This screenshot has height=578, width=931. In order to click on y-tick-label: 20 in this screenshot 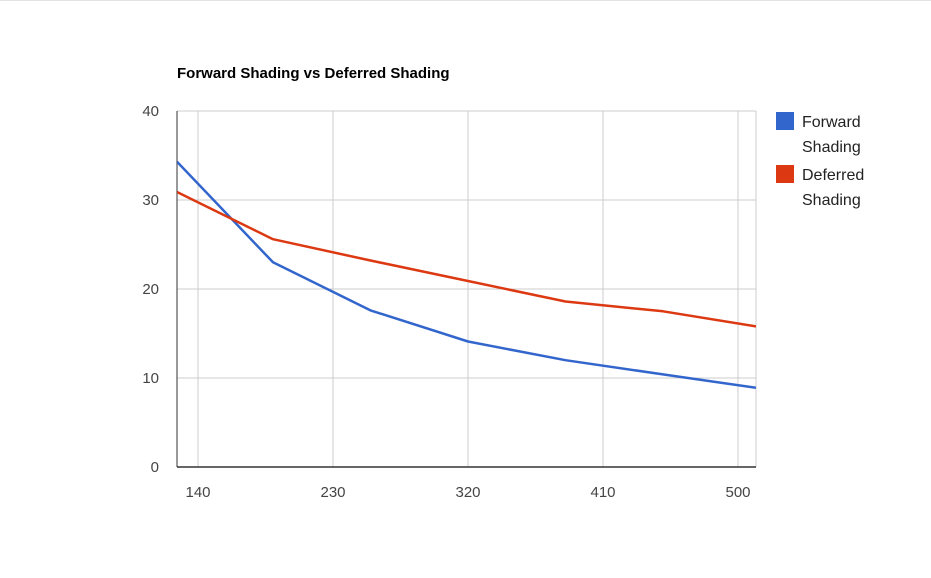, I will do `click(150, 289)`.